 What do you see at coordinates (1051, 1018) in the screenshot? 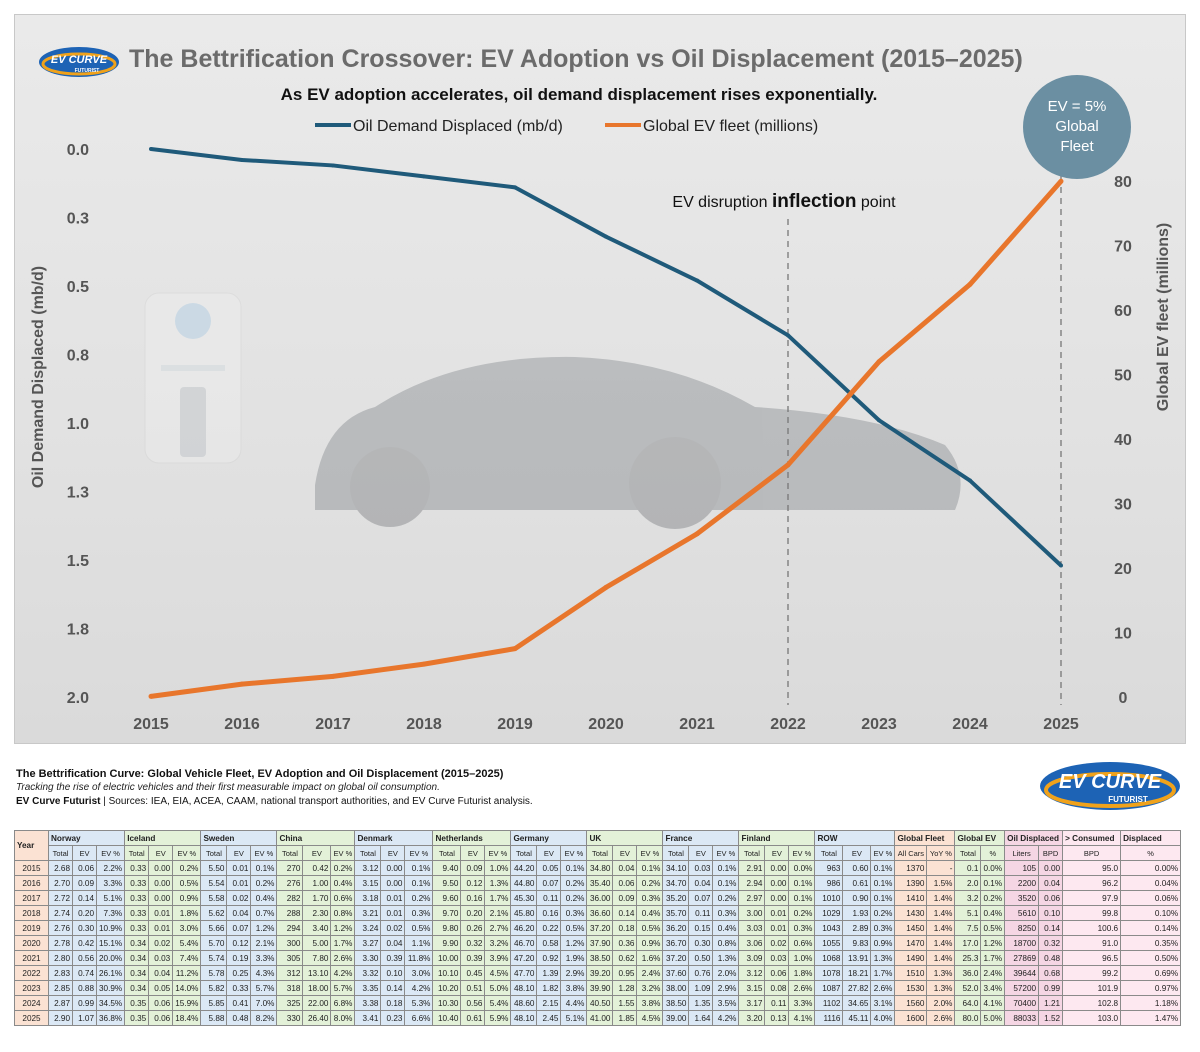
I see `table-cell: 1.52` at bounding box center [1051, 1018].